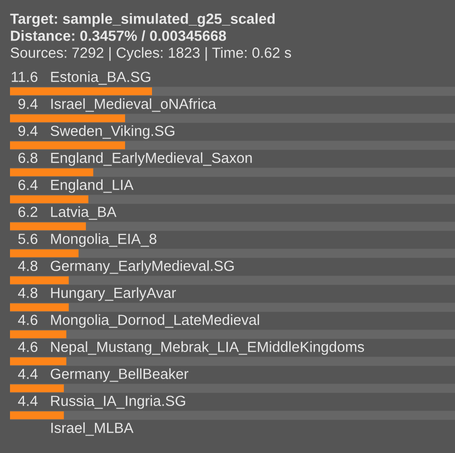 This screenshot has width=455, height=453. I want to click on y-tick-label: Germany_BellBeaker, so click(119, 375).